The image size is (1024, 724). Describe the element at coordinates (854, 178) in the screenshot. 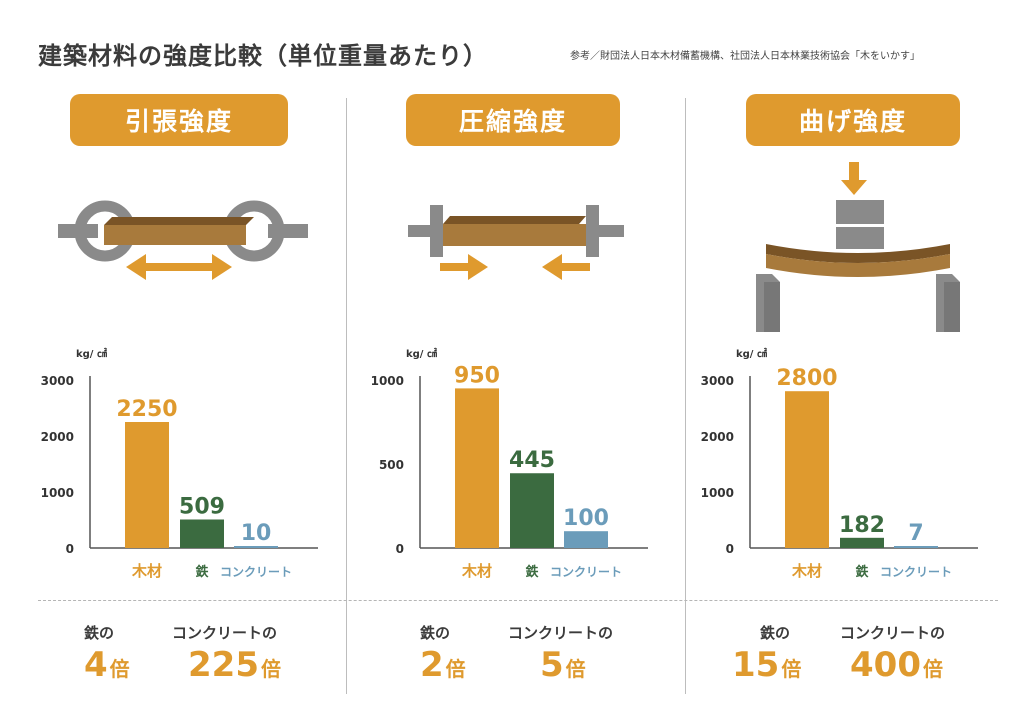

I see `load-arrow-icon` at that location.